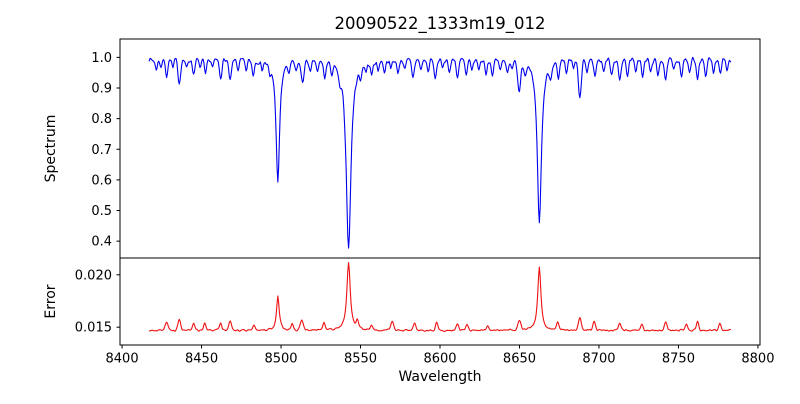 This screenshot has width=800, height=404. I want to click on error-y-tick-label: 0.015, so click(93, 328).